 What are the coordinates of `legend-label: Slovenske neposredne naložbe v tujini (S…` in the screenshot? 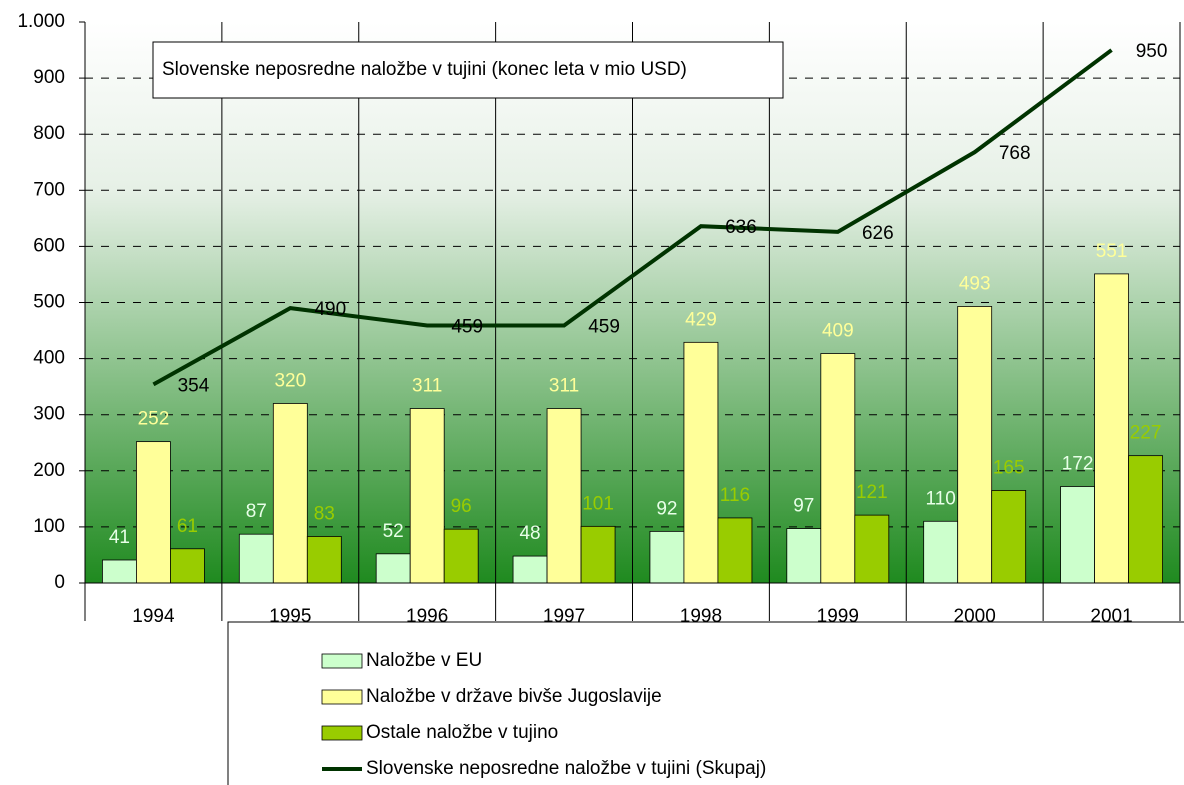 It's located at (566, 768).